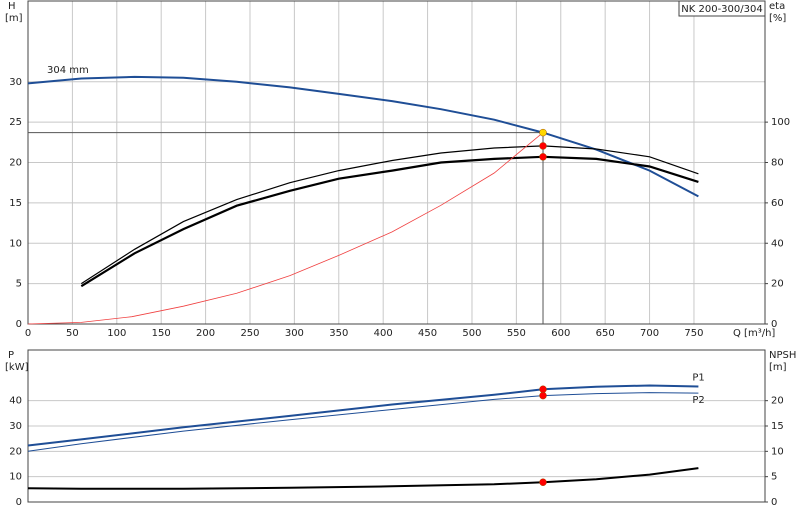 The image size is (800, 520). What do you see at coordinates (780, 122) in the screenshot?
I see `y2-tick-label: 100` at bounding box center [780, 122].